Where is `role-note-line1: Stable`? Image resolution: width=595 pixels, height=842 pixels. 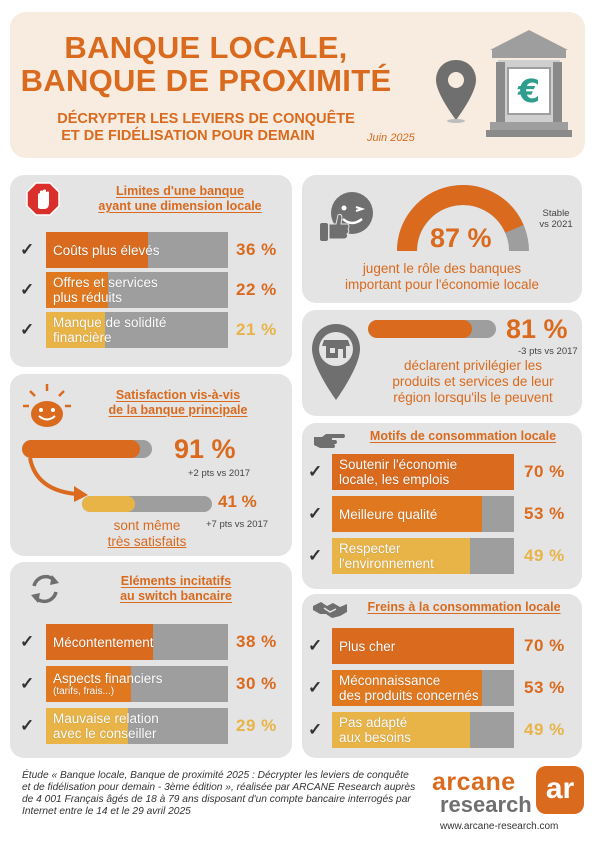
role-note-line1: Stable is located at coordinates (556, 213).